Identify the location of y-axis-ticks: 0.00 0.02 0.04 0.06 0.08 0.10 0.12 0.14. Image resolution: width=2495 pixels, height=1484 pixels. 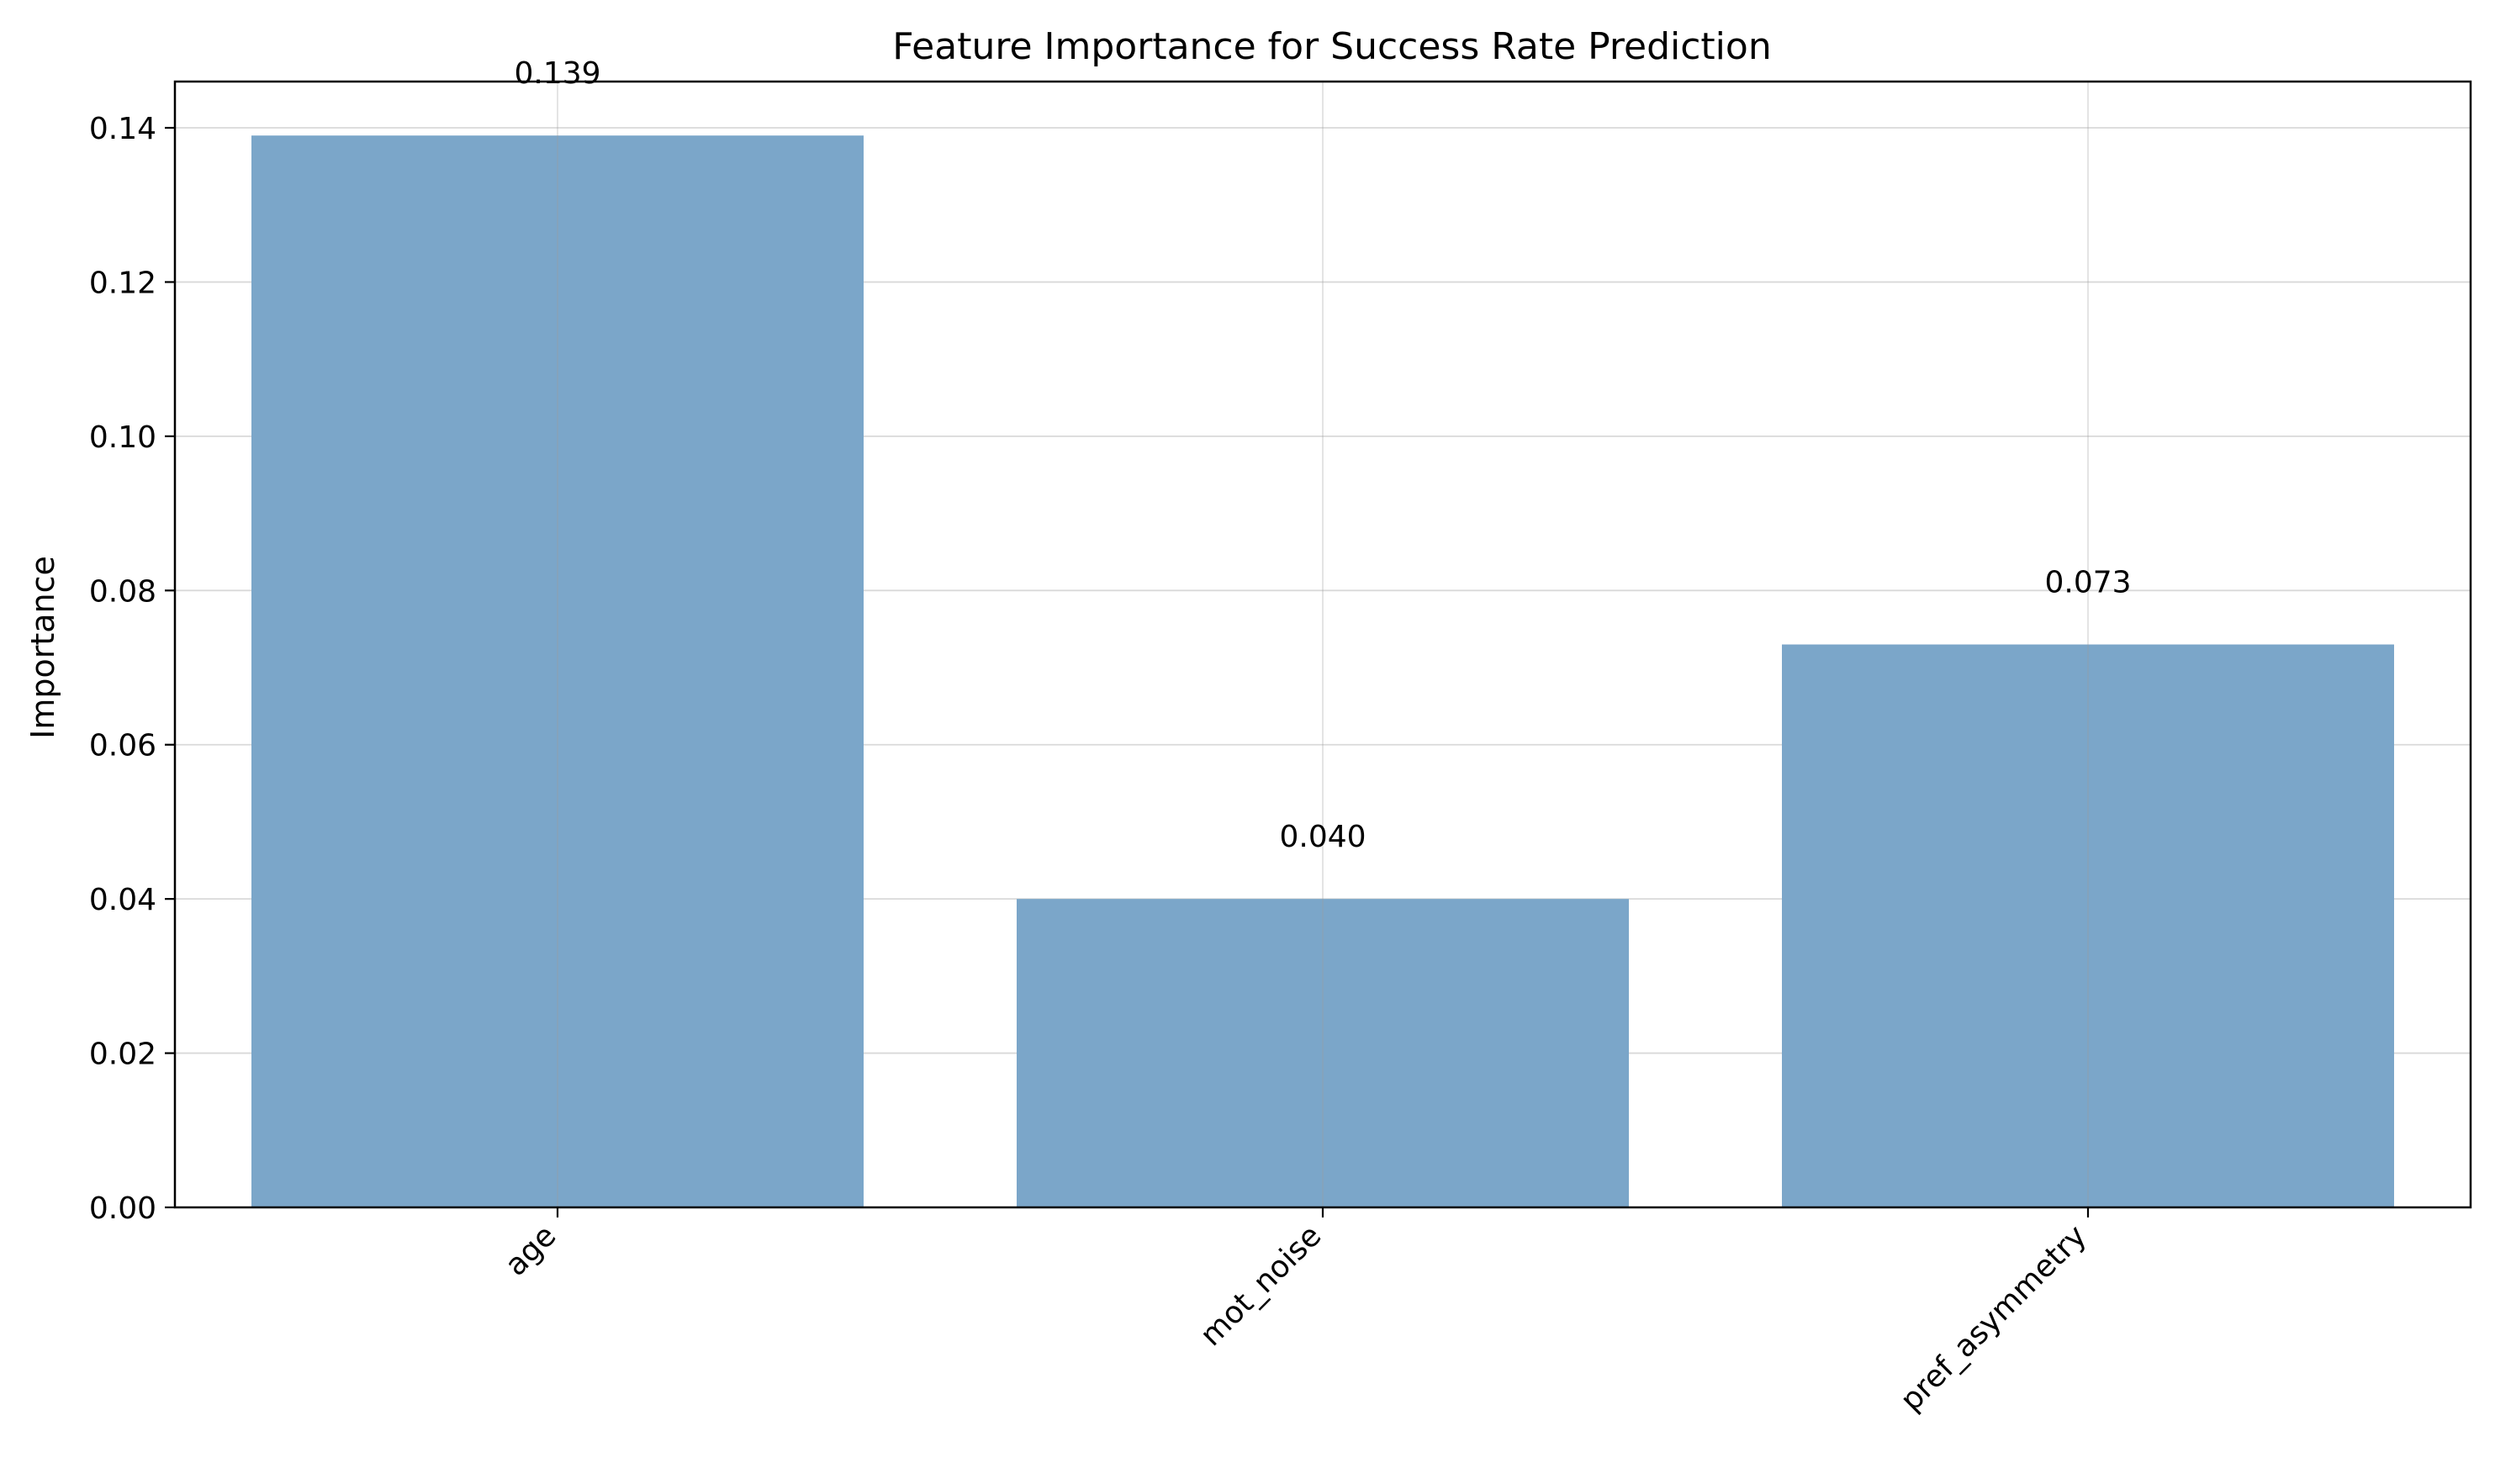
(132, 669).